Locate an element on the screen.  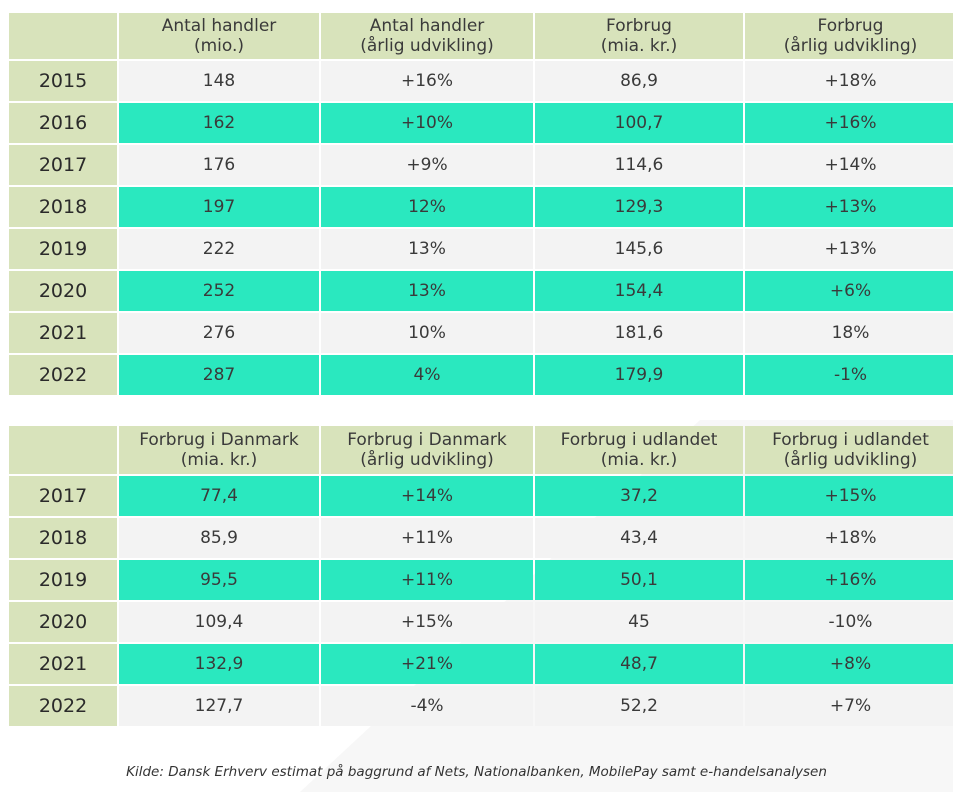
table-row: 2021 132,9 +21% 48,7 +8% is located at coordinates (481, 664).